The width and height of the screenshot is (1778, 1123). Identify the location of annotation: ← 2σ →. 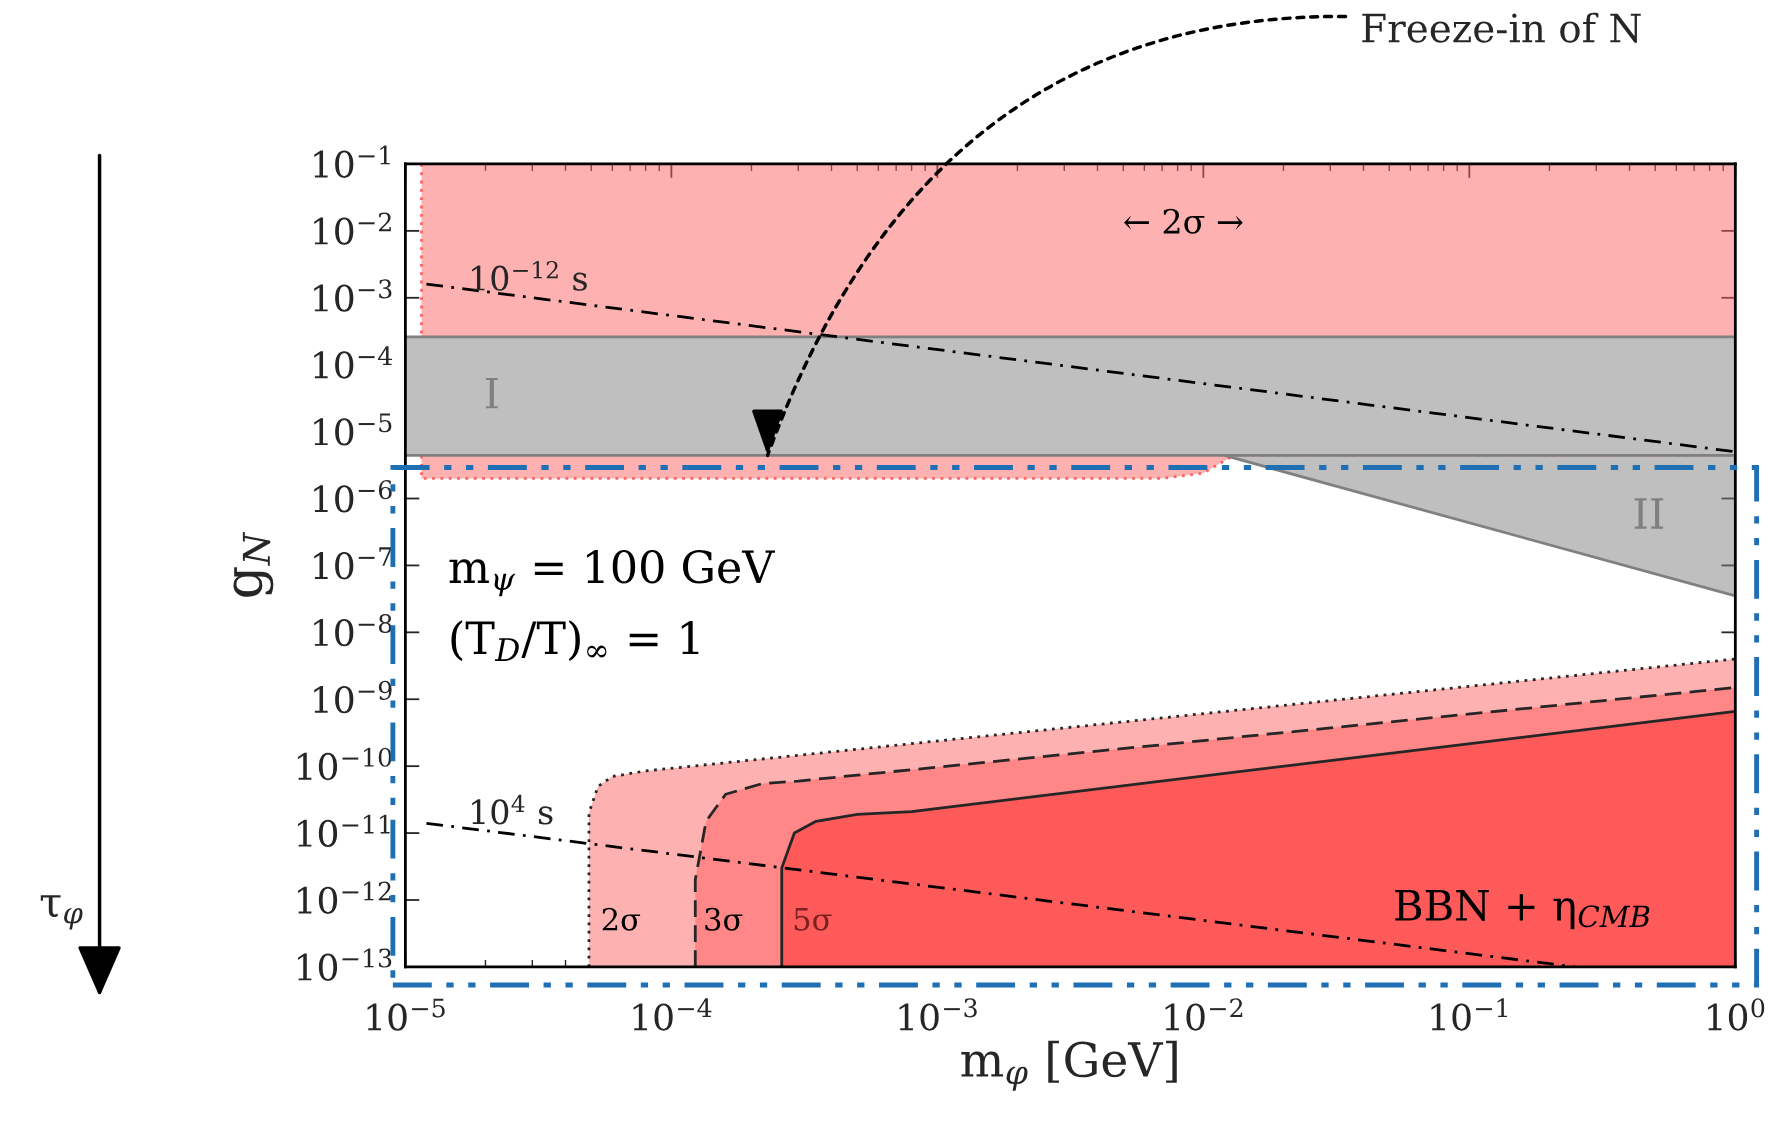
(1183, 221).